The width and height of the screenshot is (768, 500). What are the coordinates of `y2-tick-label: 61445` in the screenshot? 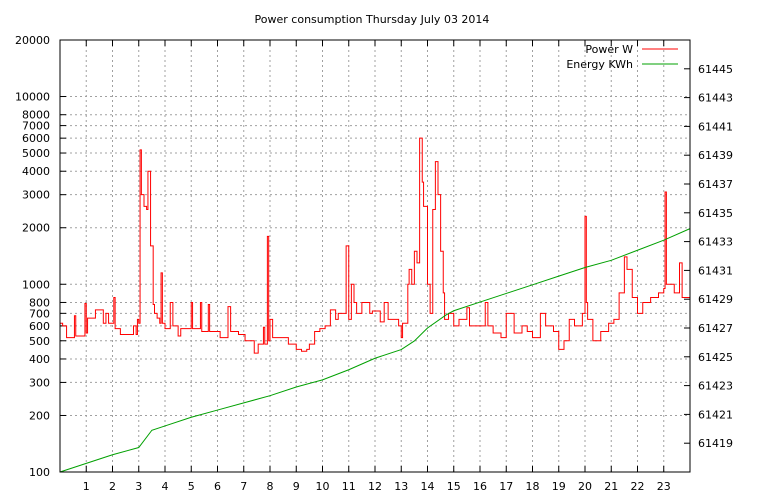 It's located at (715, 69).